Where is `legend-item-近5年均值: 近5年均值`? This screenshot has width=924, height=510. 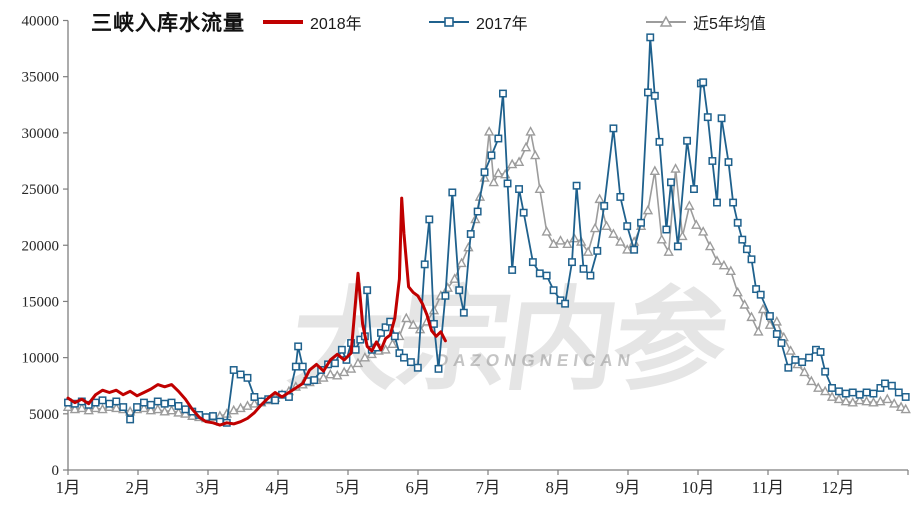
legend-item-近5年均值: 近5年均值 is located at coordinates (705, 22).